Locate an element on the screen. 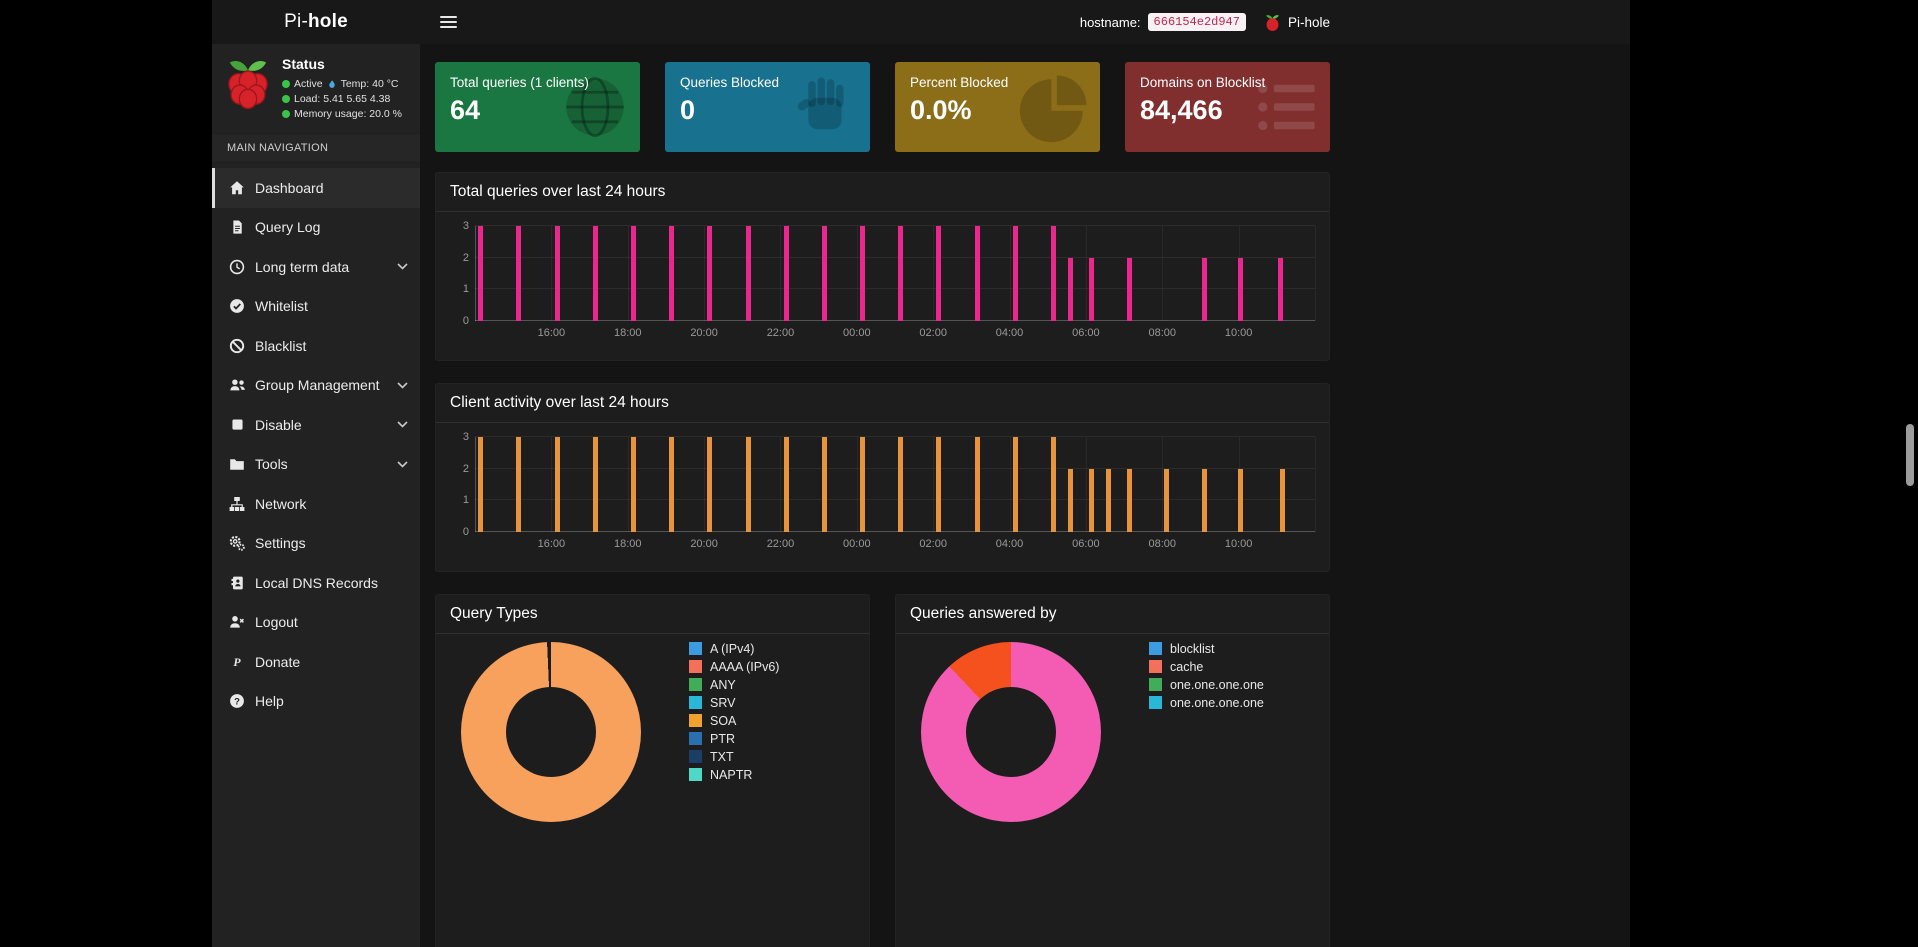  stat-card-queries-blocked: Queries Blocked 0 is located at coordinates (767, 107).